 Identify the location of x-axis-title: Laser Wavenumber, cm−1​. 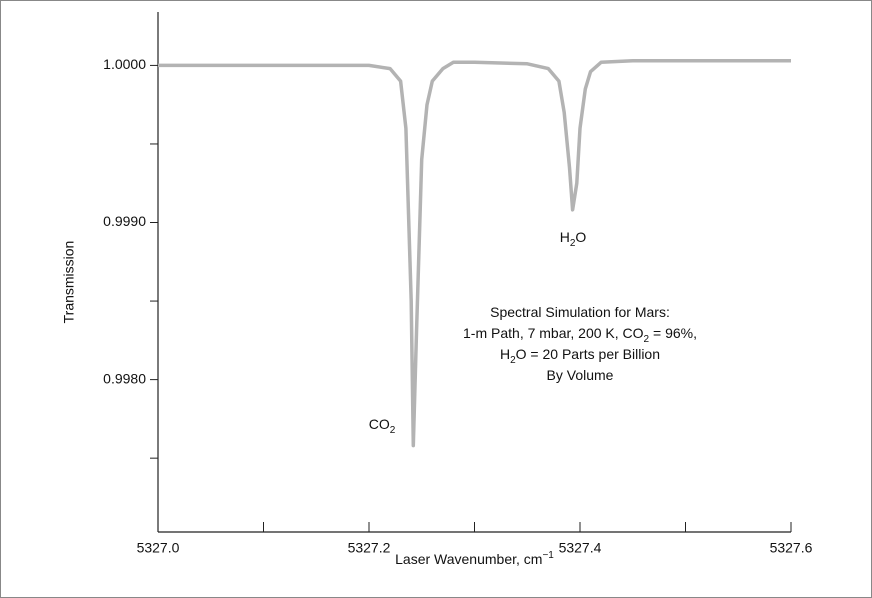
(474, 558).